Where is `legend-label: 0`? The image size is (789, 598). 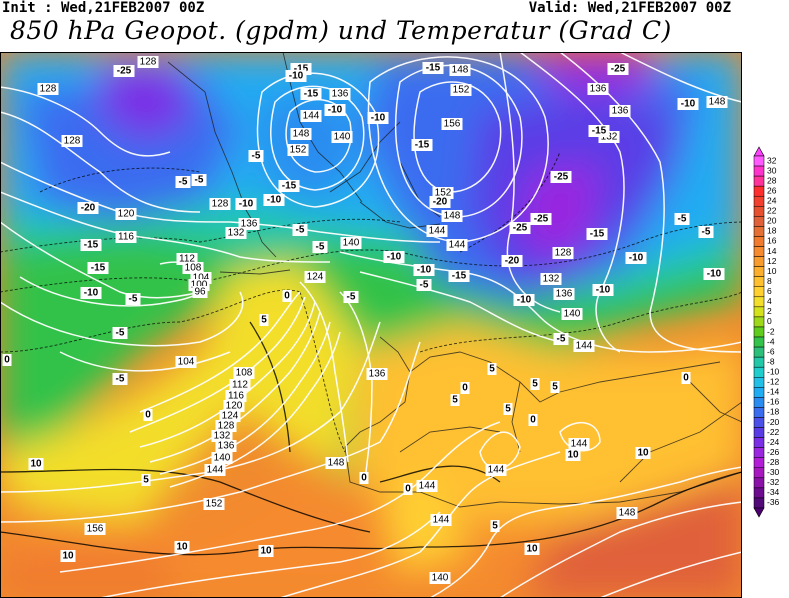
legend-label: 0 is located at coordinates (769, 321).